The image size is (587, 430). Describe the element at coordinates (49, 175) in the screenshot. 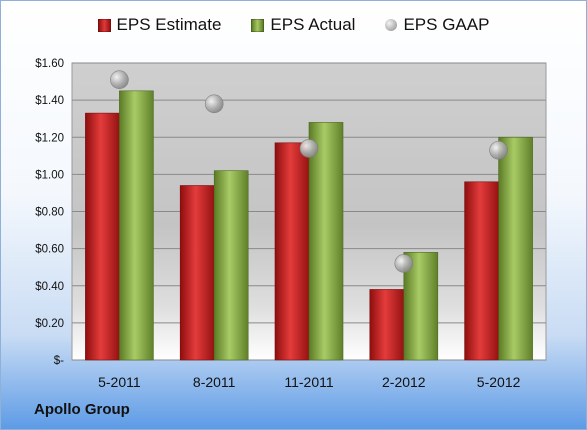

I see `y-tick-label: $1.00` at that location.